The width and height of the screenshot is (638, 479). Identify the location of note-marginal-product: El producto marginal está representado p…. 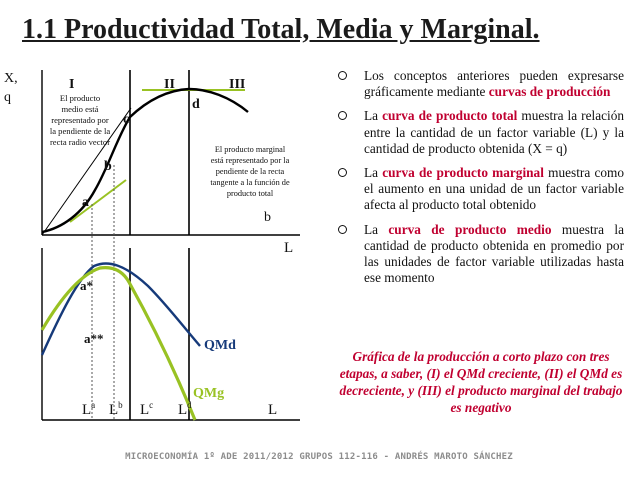
(250, 171).